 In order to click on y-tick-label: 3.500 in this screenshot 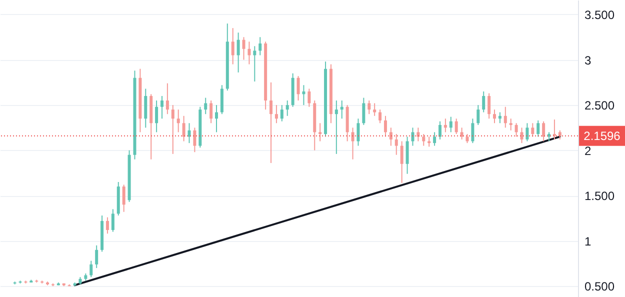, I will do `click(599, 15)`.